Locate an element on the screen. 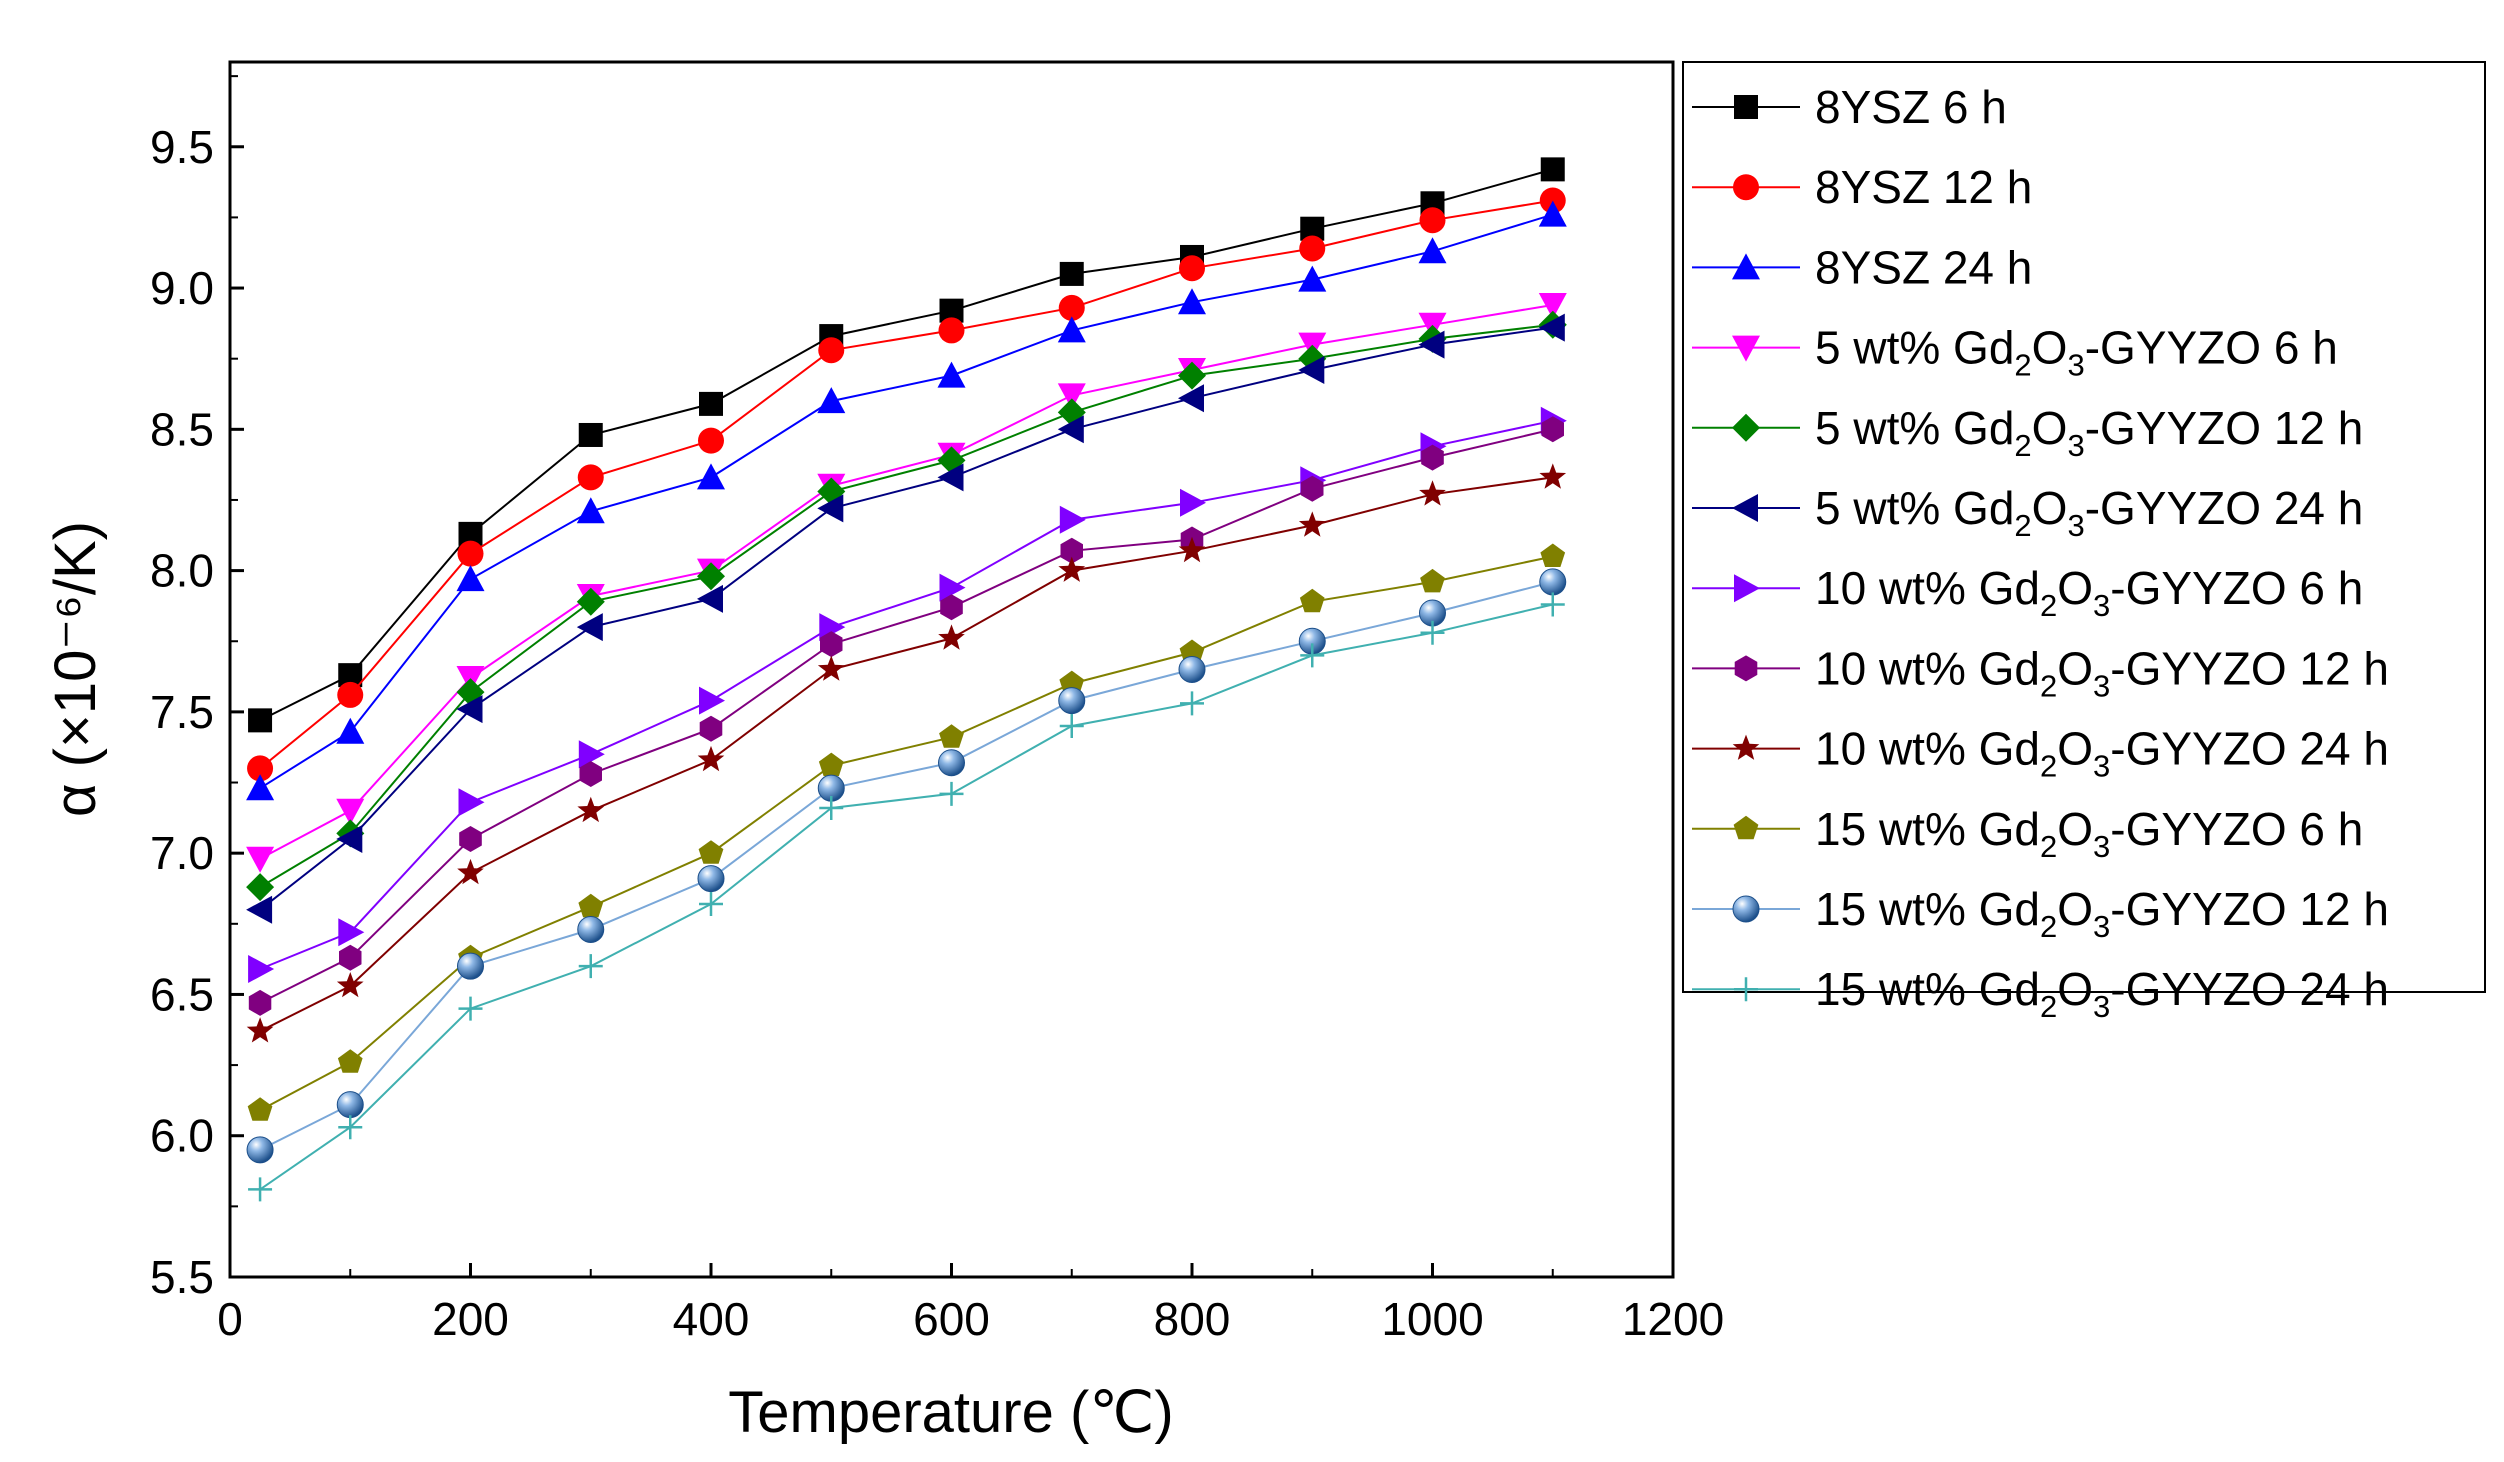  legend-item: 15 wt% Gd2O3-GYYZO 24 h is located at coordinates (2040, 993).